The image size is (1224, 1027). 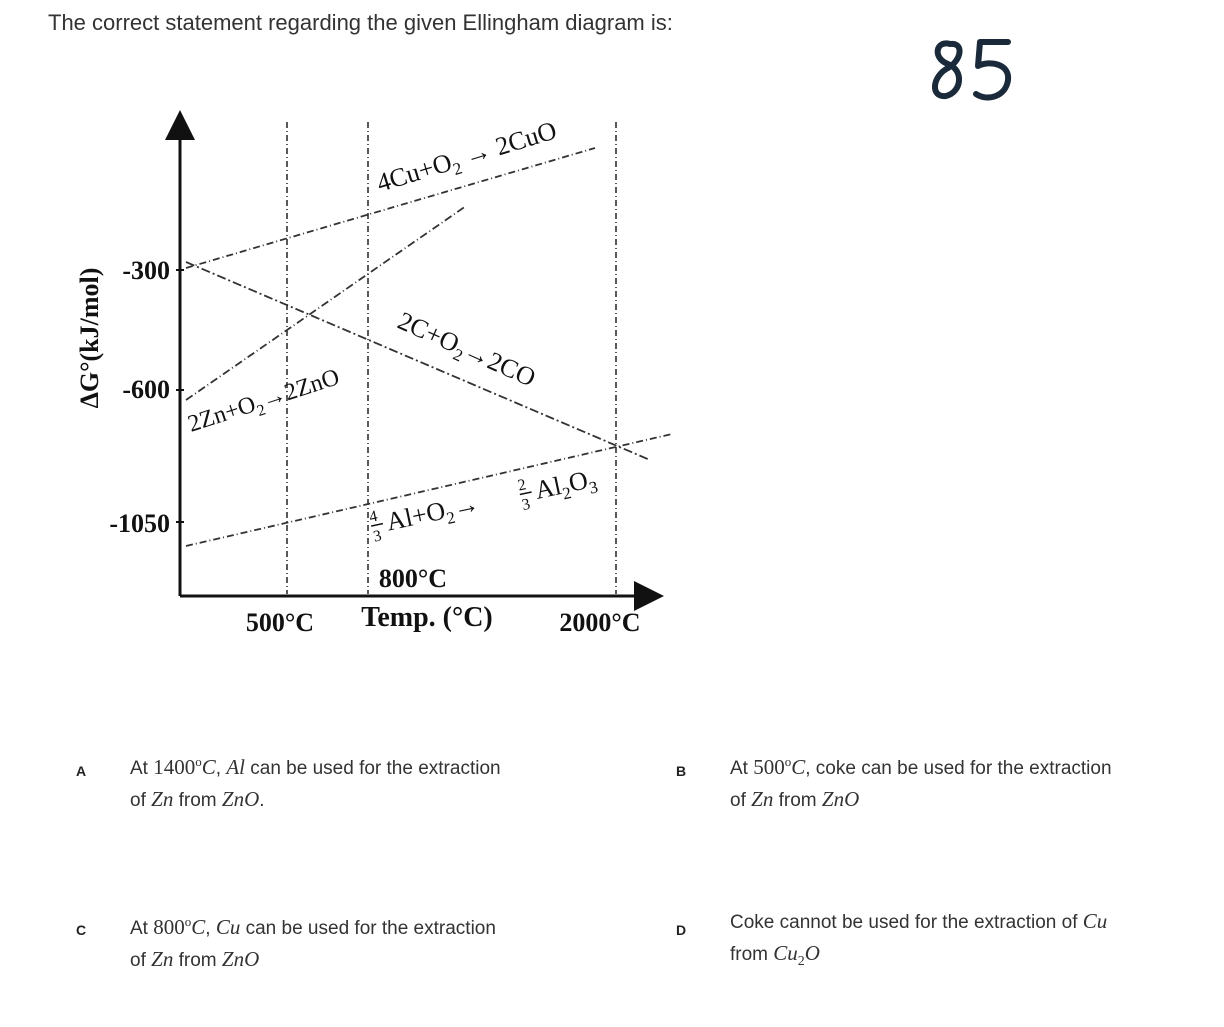 What do you see at coordinates (972, 70) in the screenshot?
I see `handwritten-annotation` at bounding box center [972, 70].